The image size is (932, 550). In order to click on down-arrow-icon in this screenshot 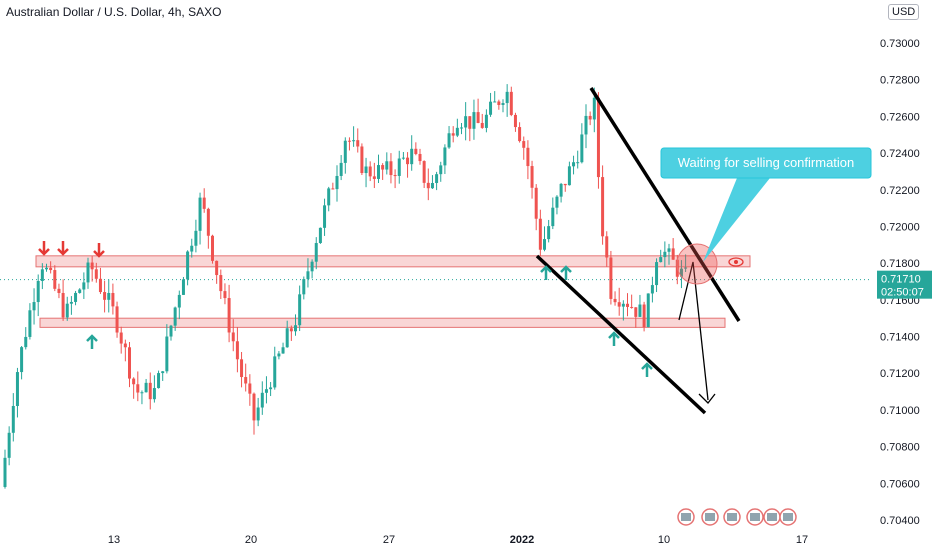, I will do `click(44, 248)`.